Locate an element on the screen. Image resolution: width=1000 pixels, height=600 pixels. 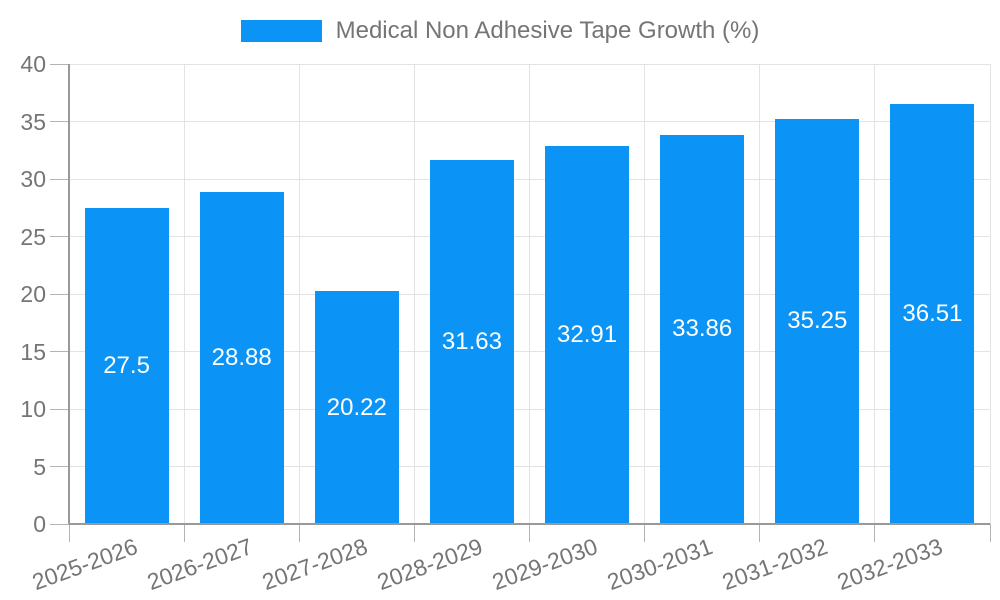
bar-value-label: 31.63 is located at coordinates (471, 342).